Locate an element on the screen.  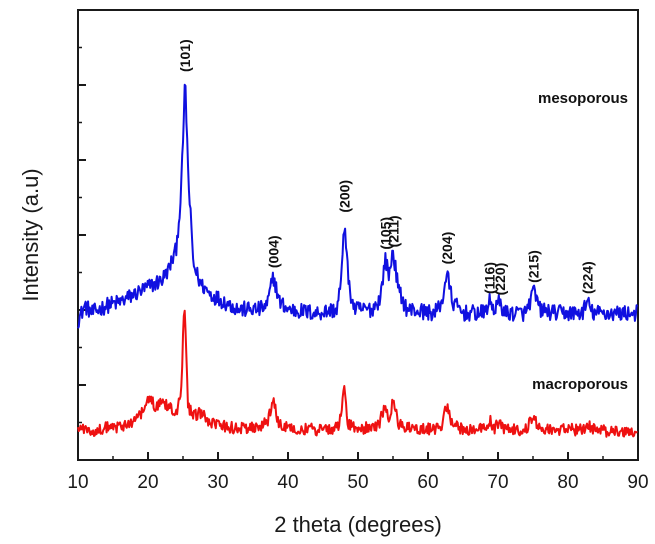
peak-label: (200) is located at coordinates (345, 196).